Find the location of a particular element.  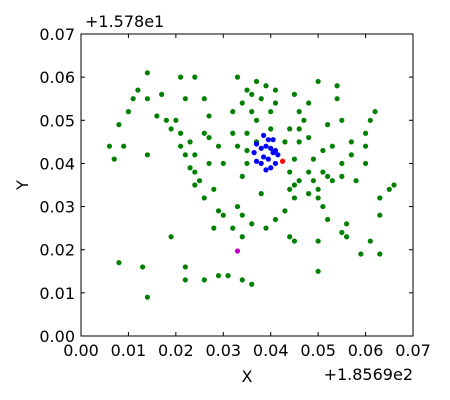

x-tick-label-2: 0.02 is located at coordinates (176, 350).